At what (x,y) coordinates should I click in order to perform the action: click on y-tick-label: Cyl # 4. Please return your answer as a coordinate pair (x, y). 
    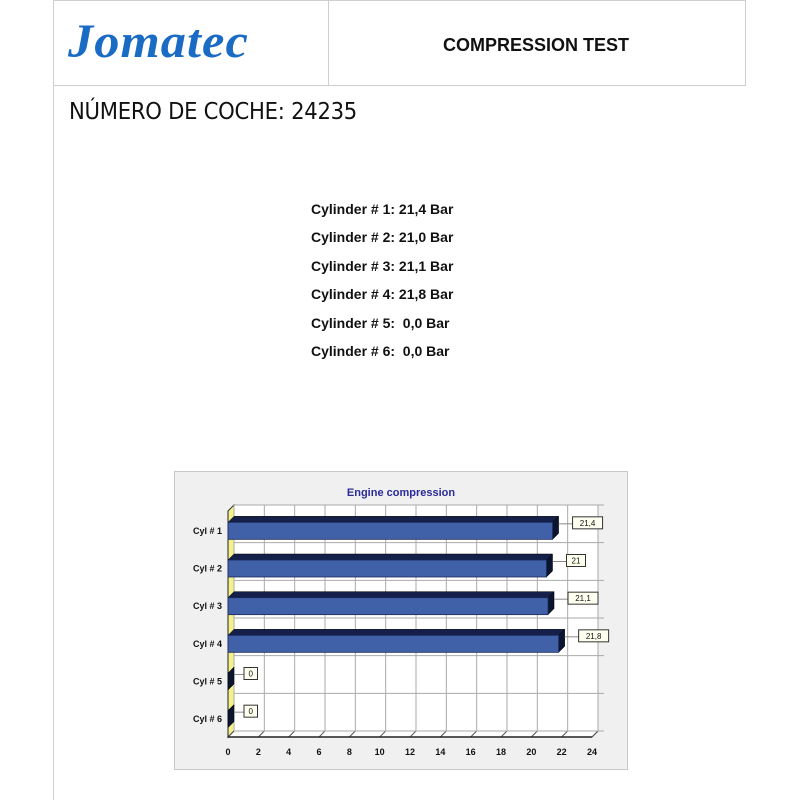
    Looking at the image, I should click on (207, 644).